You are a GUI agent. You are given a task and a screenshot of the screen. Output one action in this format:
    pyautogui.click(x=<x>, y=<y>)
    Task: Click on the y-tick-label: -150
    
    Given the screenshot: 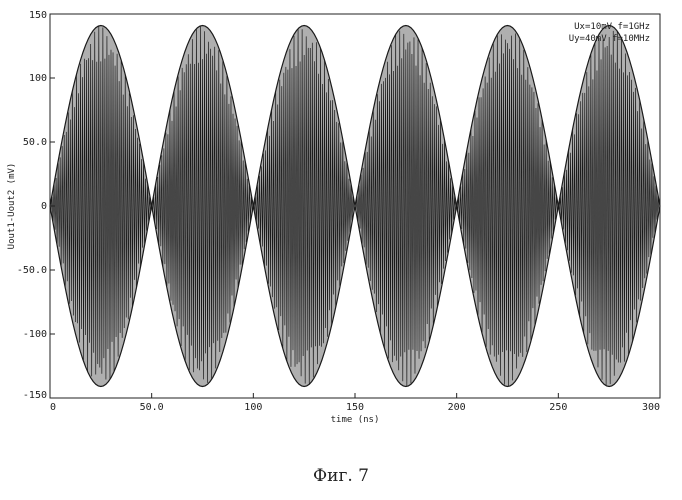 What is the action you would take?
    pyautogui.click(x=35, y=395)
    